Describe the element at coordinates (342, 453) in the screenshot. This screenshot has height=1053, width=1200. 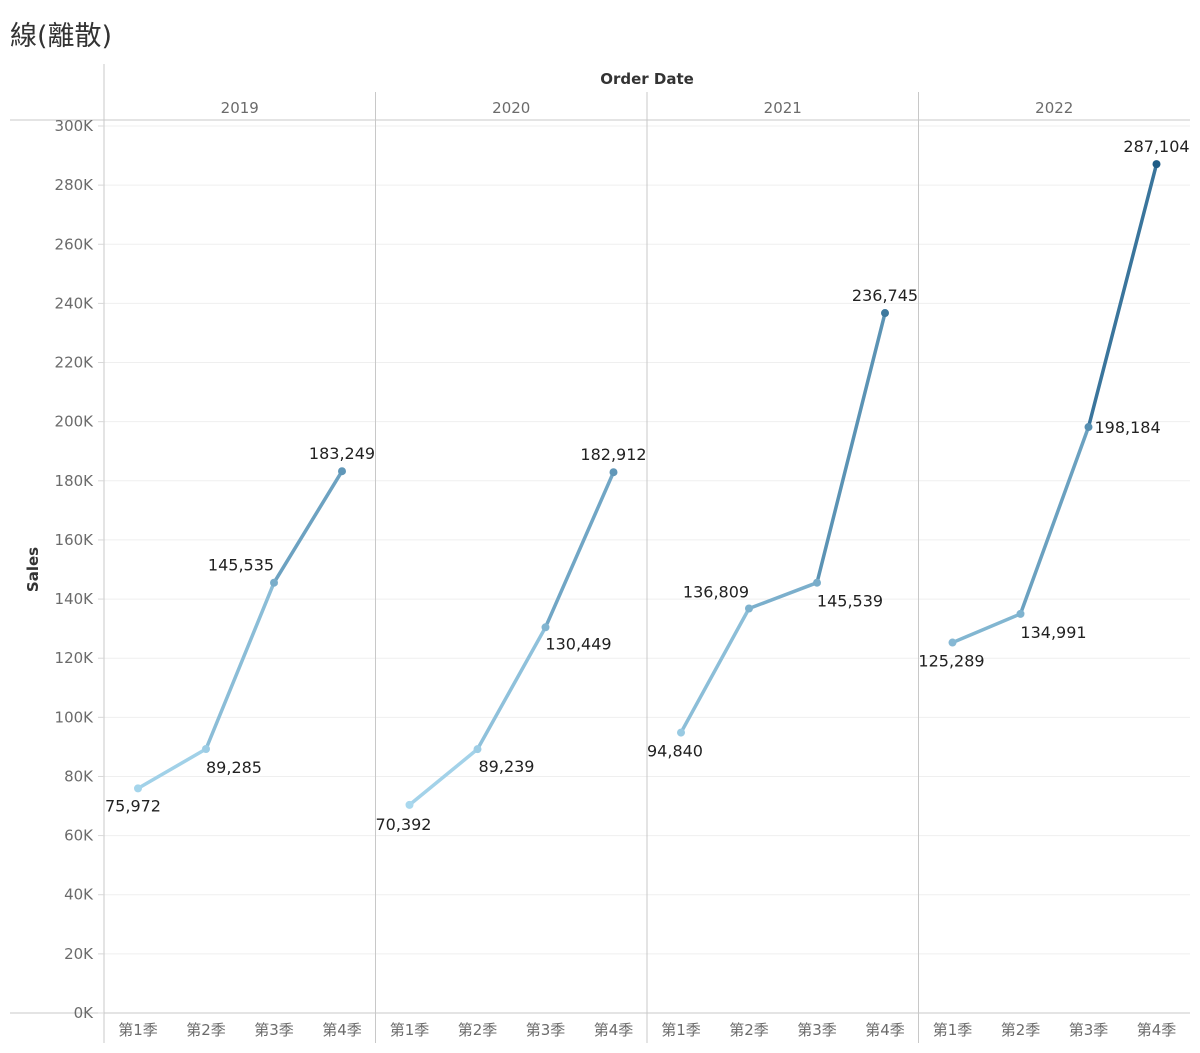
I see `data-label: 183,249` at that location.